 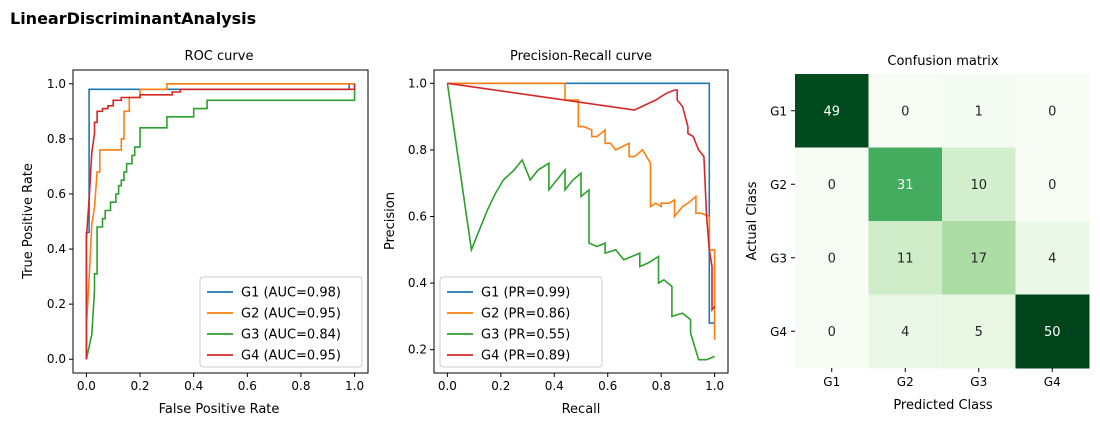 What do you see at coordinates (500, 386) in the screenshot?
I see `pr-xtick-label: 0.2` at bounding box center [500, 386].